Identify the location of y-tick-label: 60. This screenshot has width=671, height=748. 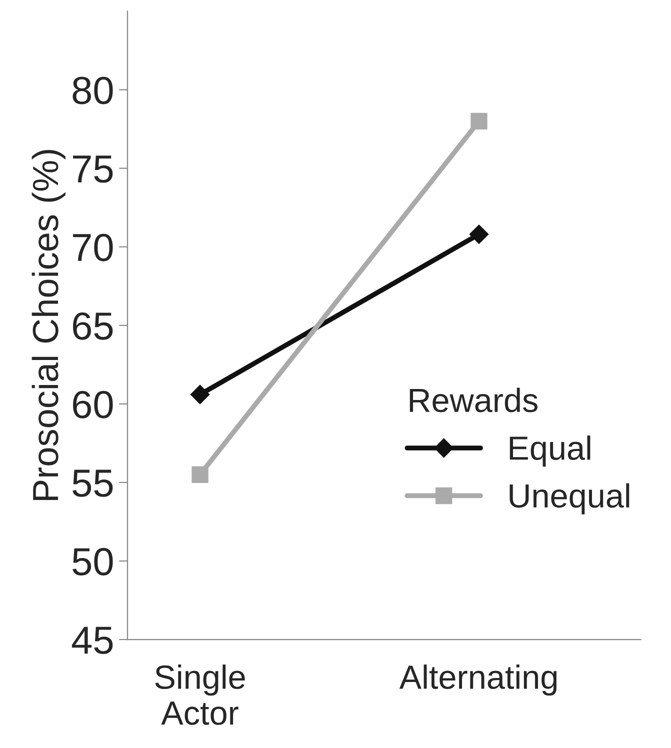
(93, 404).